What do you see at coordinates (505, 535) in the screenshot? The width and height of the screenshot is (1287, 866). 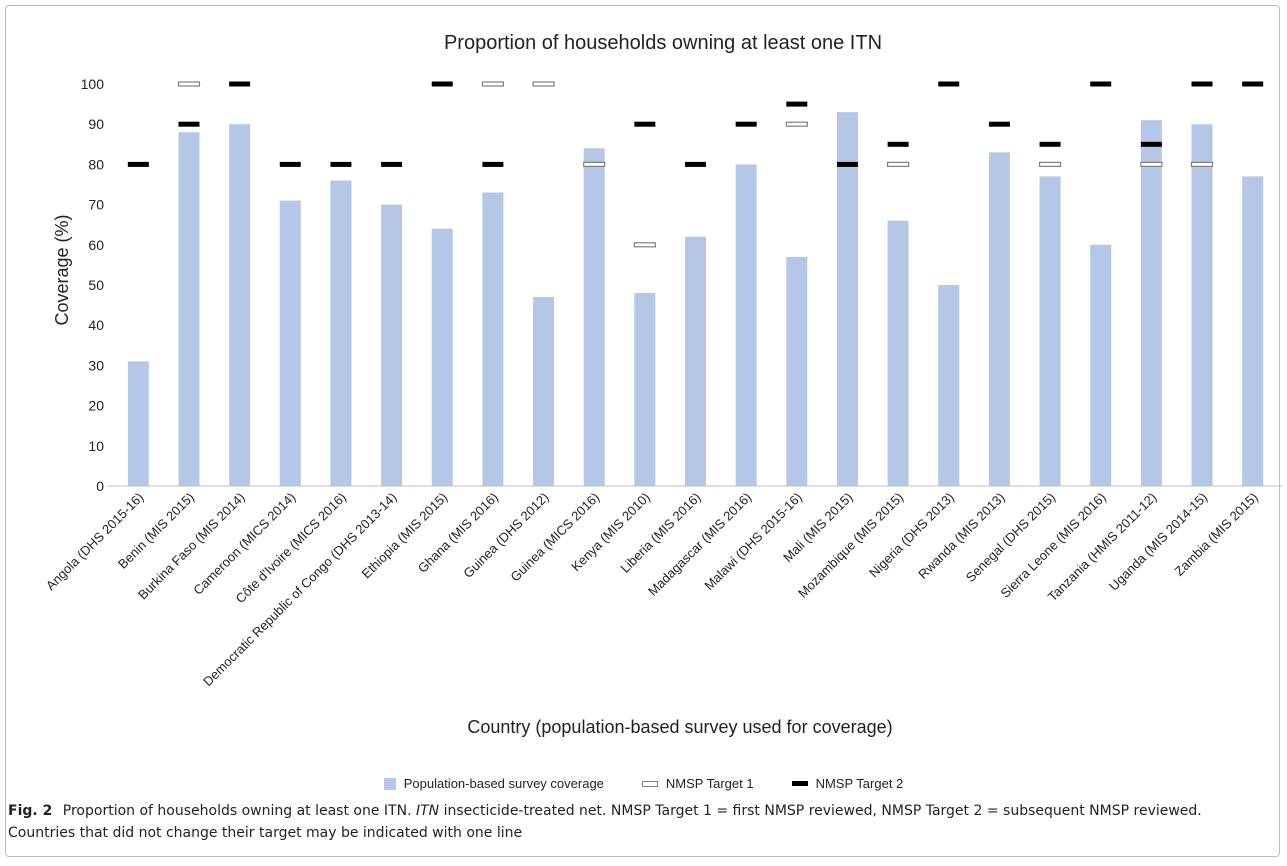 I see `x-tick-label: Guinea (DHS 2012)` at bounding box center [505, 535].